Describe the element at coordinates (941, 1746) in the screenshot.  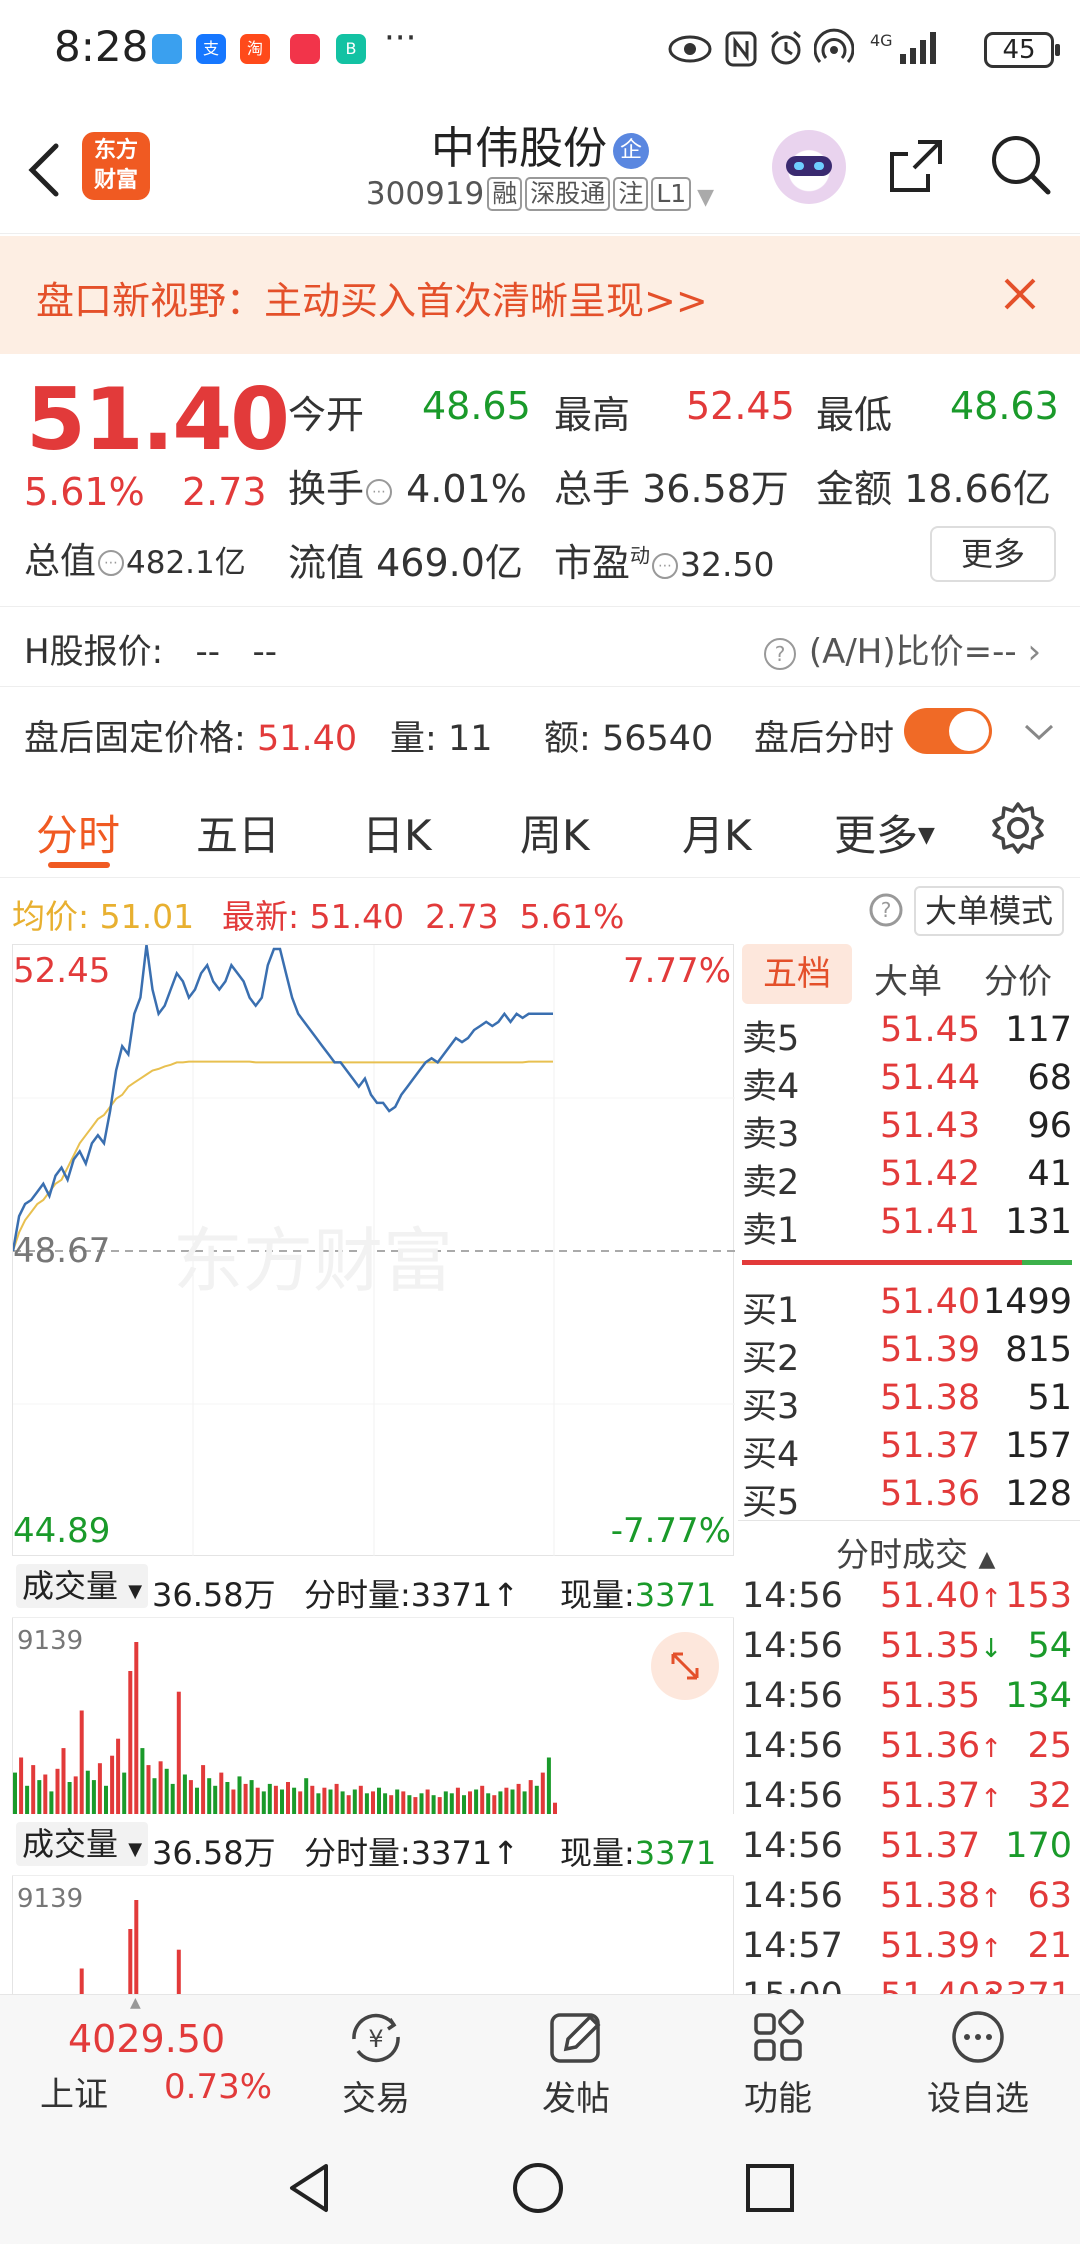
I see `tick-price: 51.36↑` at that location.